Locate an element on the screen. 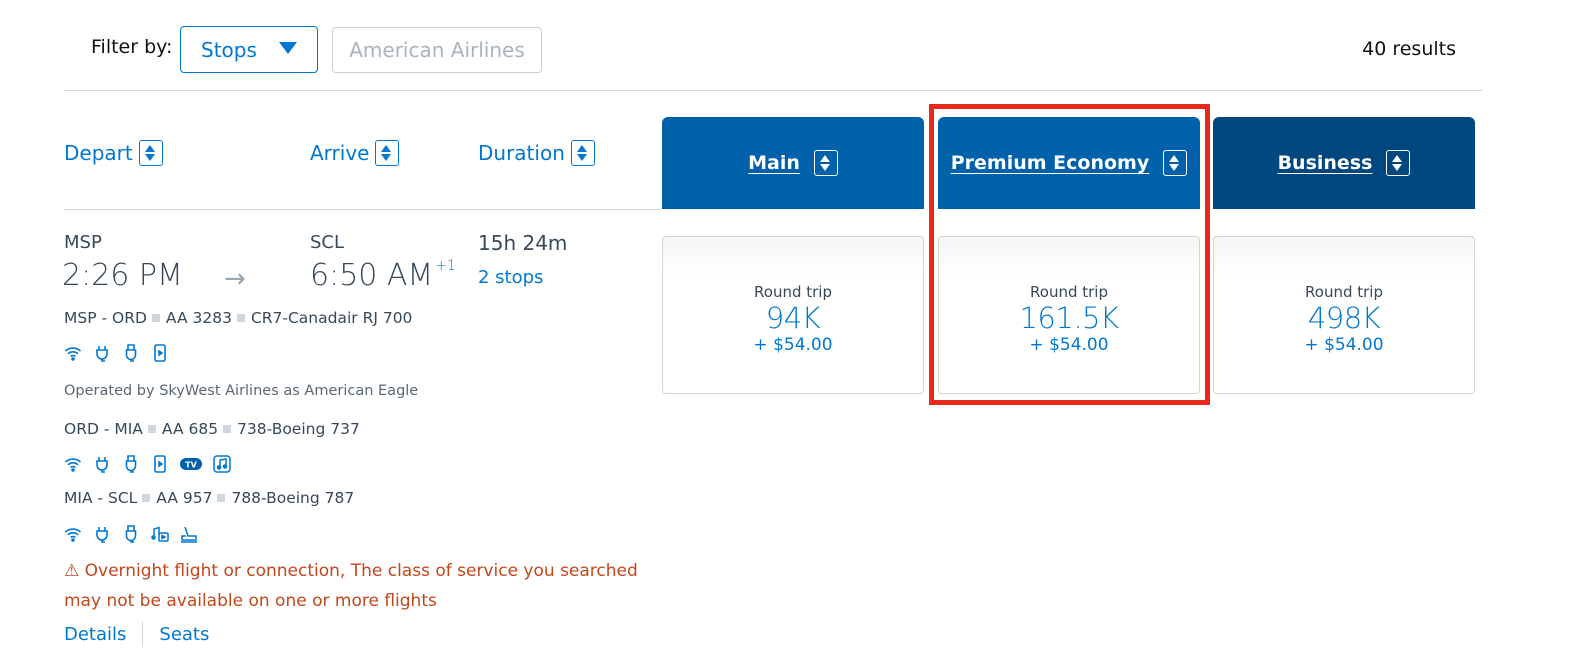  sort-duration: Duration is located at coordinates (536, 153).